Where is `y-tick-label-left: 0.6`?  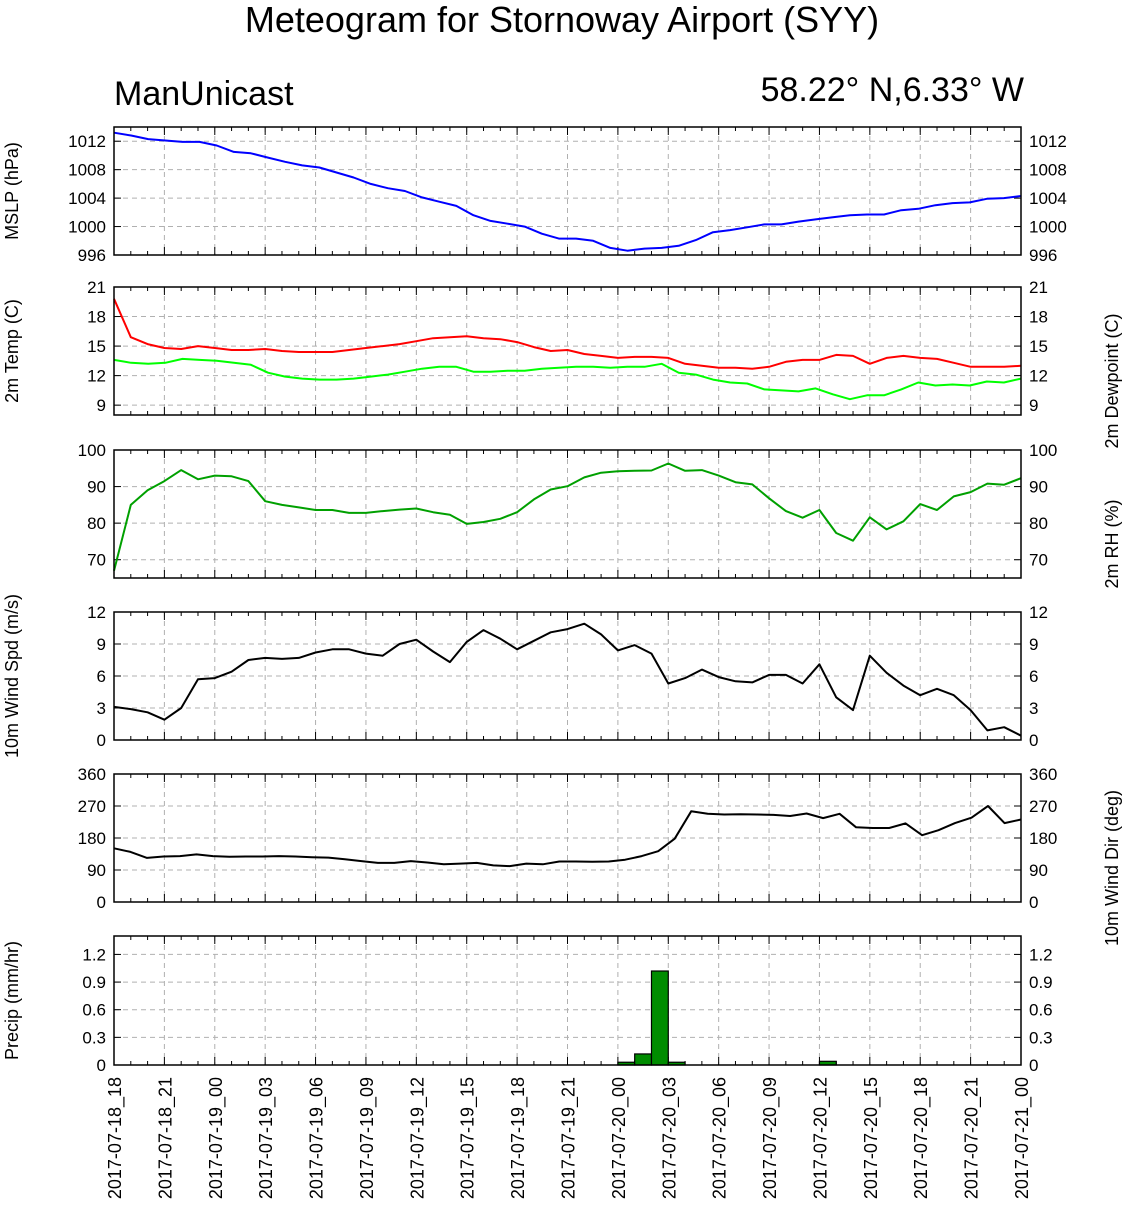 y-tick-label-left: 0.6 is located at coordinates (94, 1010).